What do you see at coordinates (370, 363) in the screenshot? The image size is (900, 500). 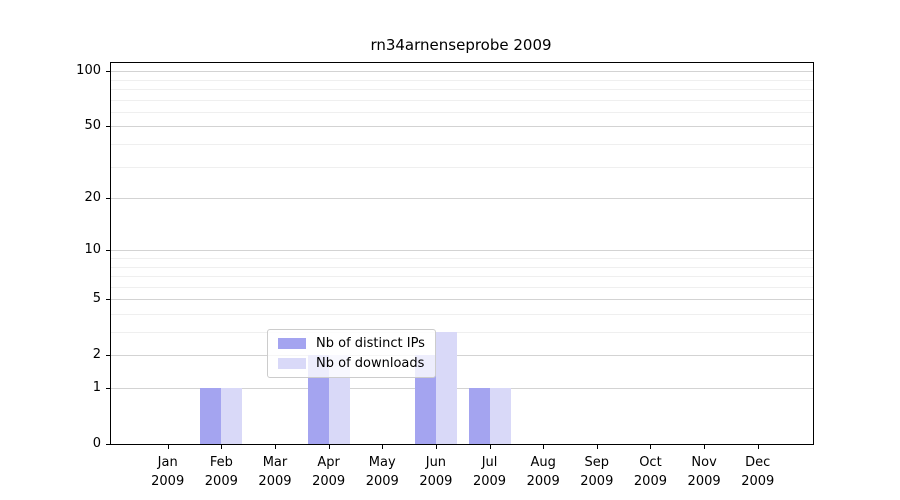 I see `legend-label-downloads: Nb of downloads` at bounding box center [370, 363].